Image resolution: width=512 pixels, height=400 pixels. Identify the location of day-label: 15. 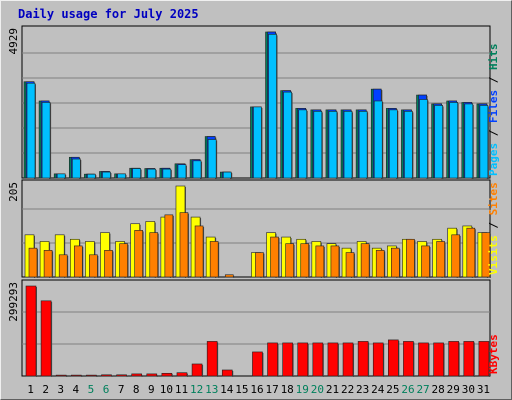
(241, 389).